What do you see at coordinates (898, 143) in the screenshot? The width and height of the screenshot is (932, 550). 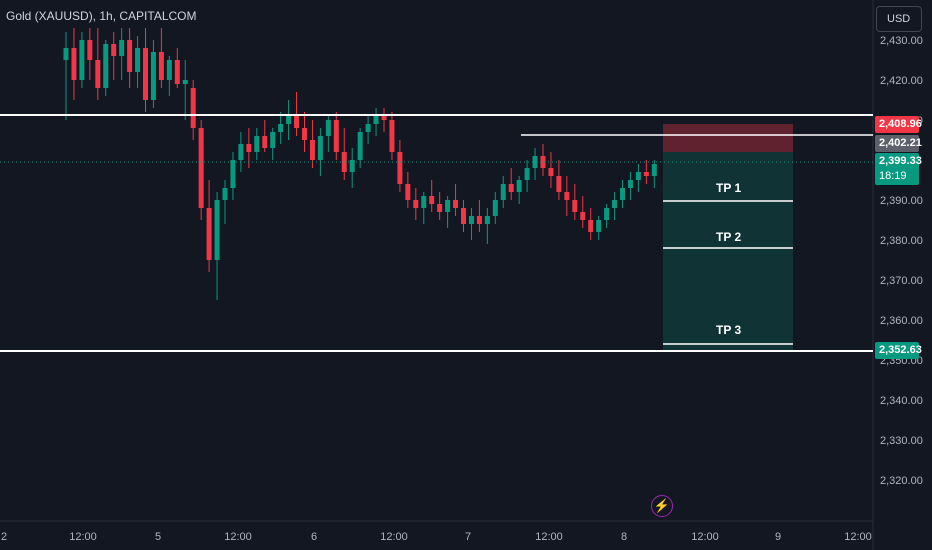 I see `entry-price-tag: 2,402.21` at bounding box center [898, 143].